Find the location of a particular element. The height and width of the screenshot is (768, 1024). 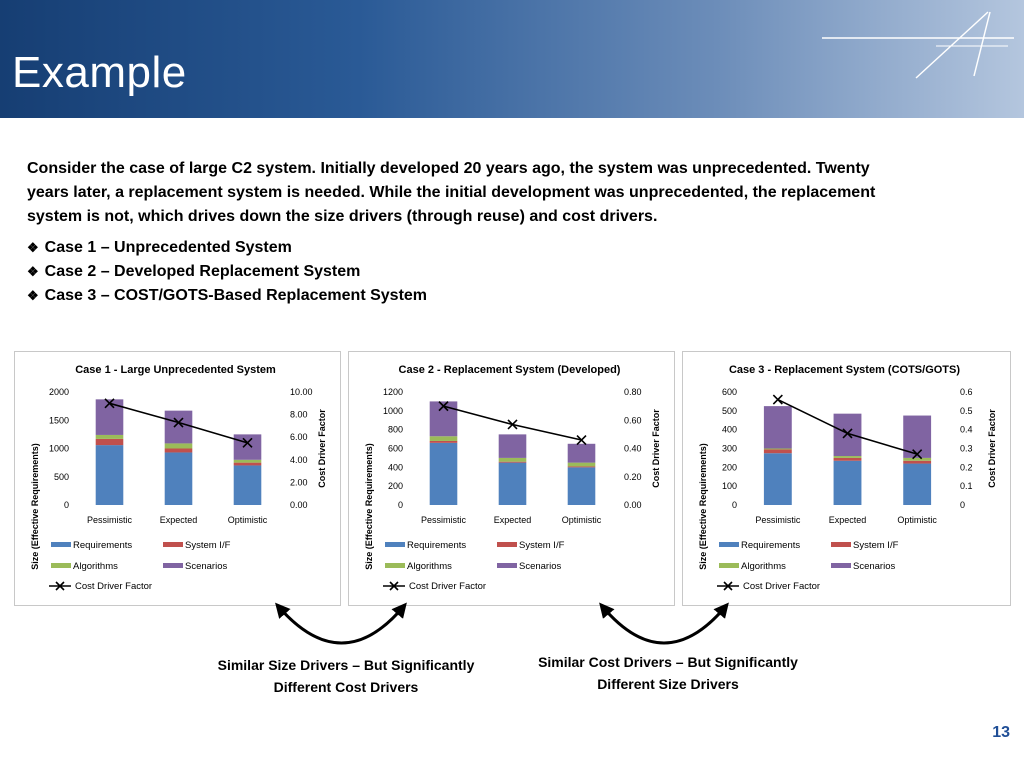

y-tick-label: 800 is located at coordinates (395, 430).